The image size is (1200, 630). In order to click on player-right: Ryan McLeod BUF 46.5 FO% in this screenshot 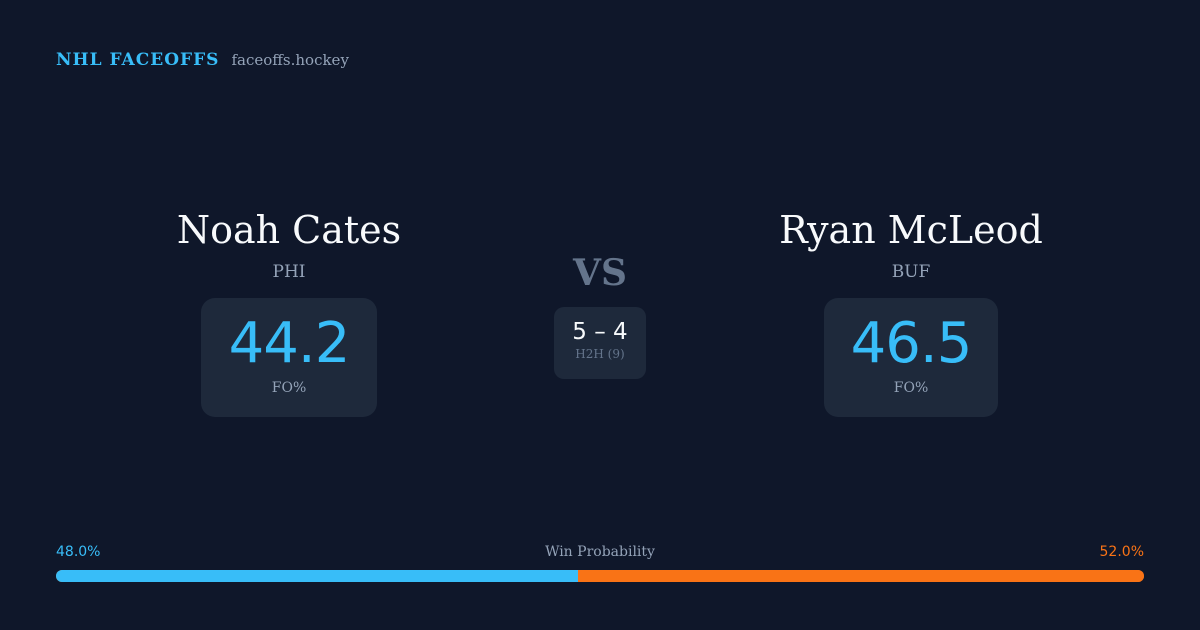, I will do `click(911, 312)`.